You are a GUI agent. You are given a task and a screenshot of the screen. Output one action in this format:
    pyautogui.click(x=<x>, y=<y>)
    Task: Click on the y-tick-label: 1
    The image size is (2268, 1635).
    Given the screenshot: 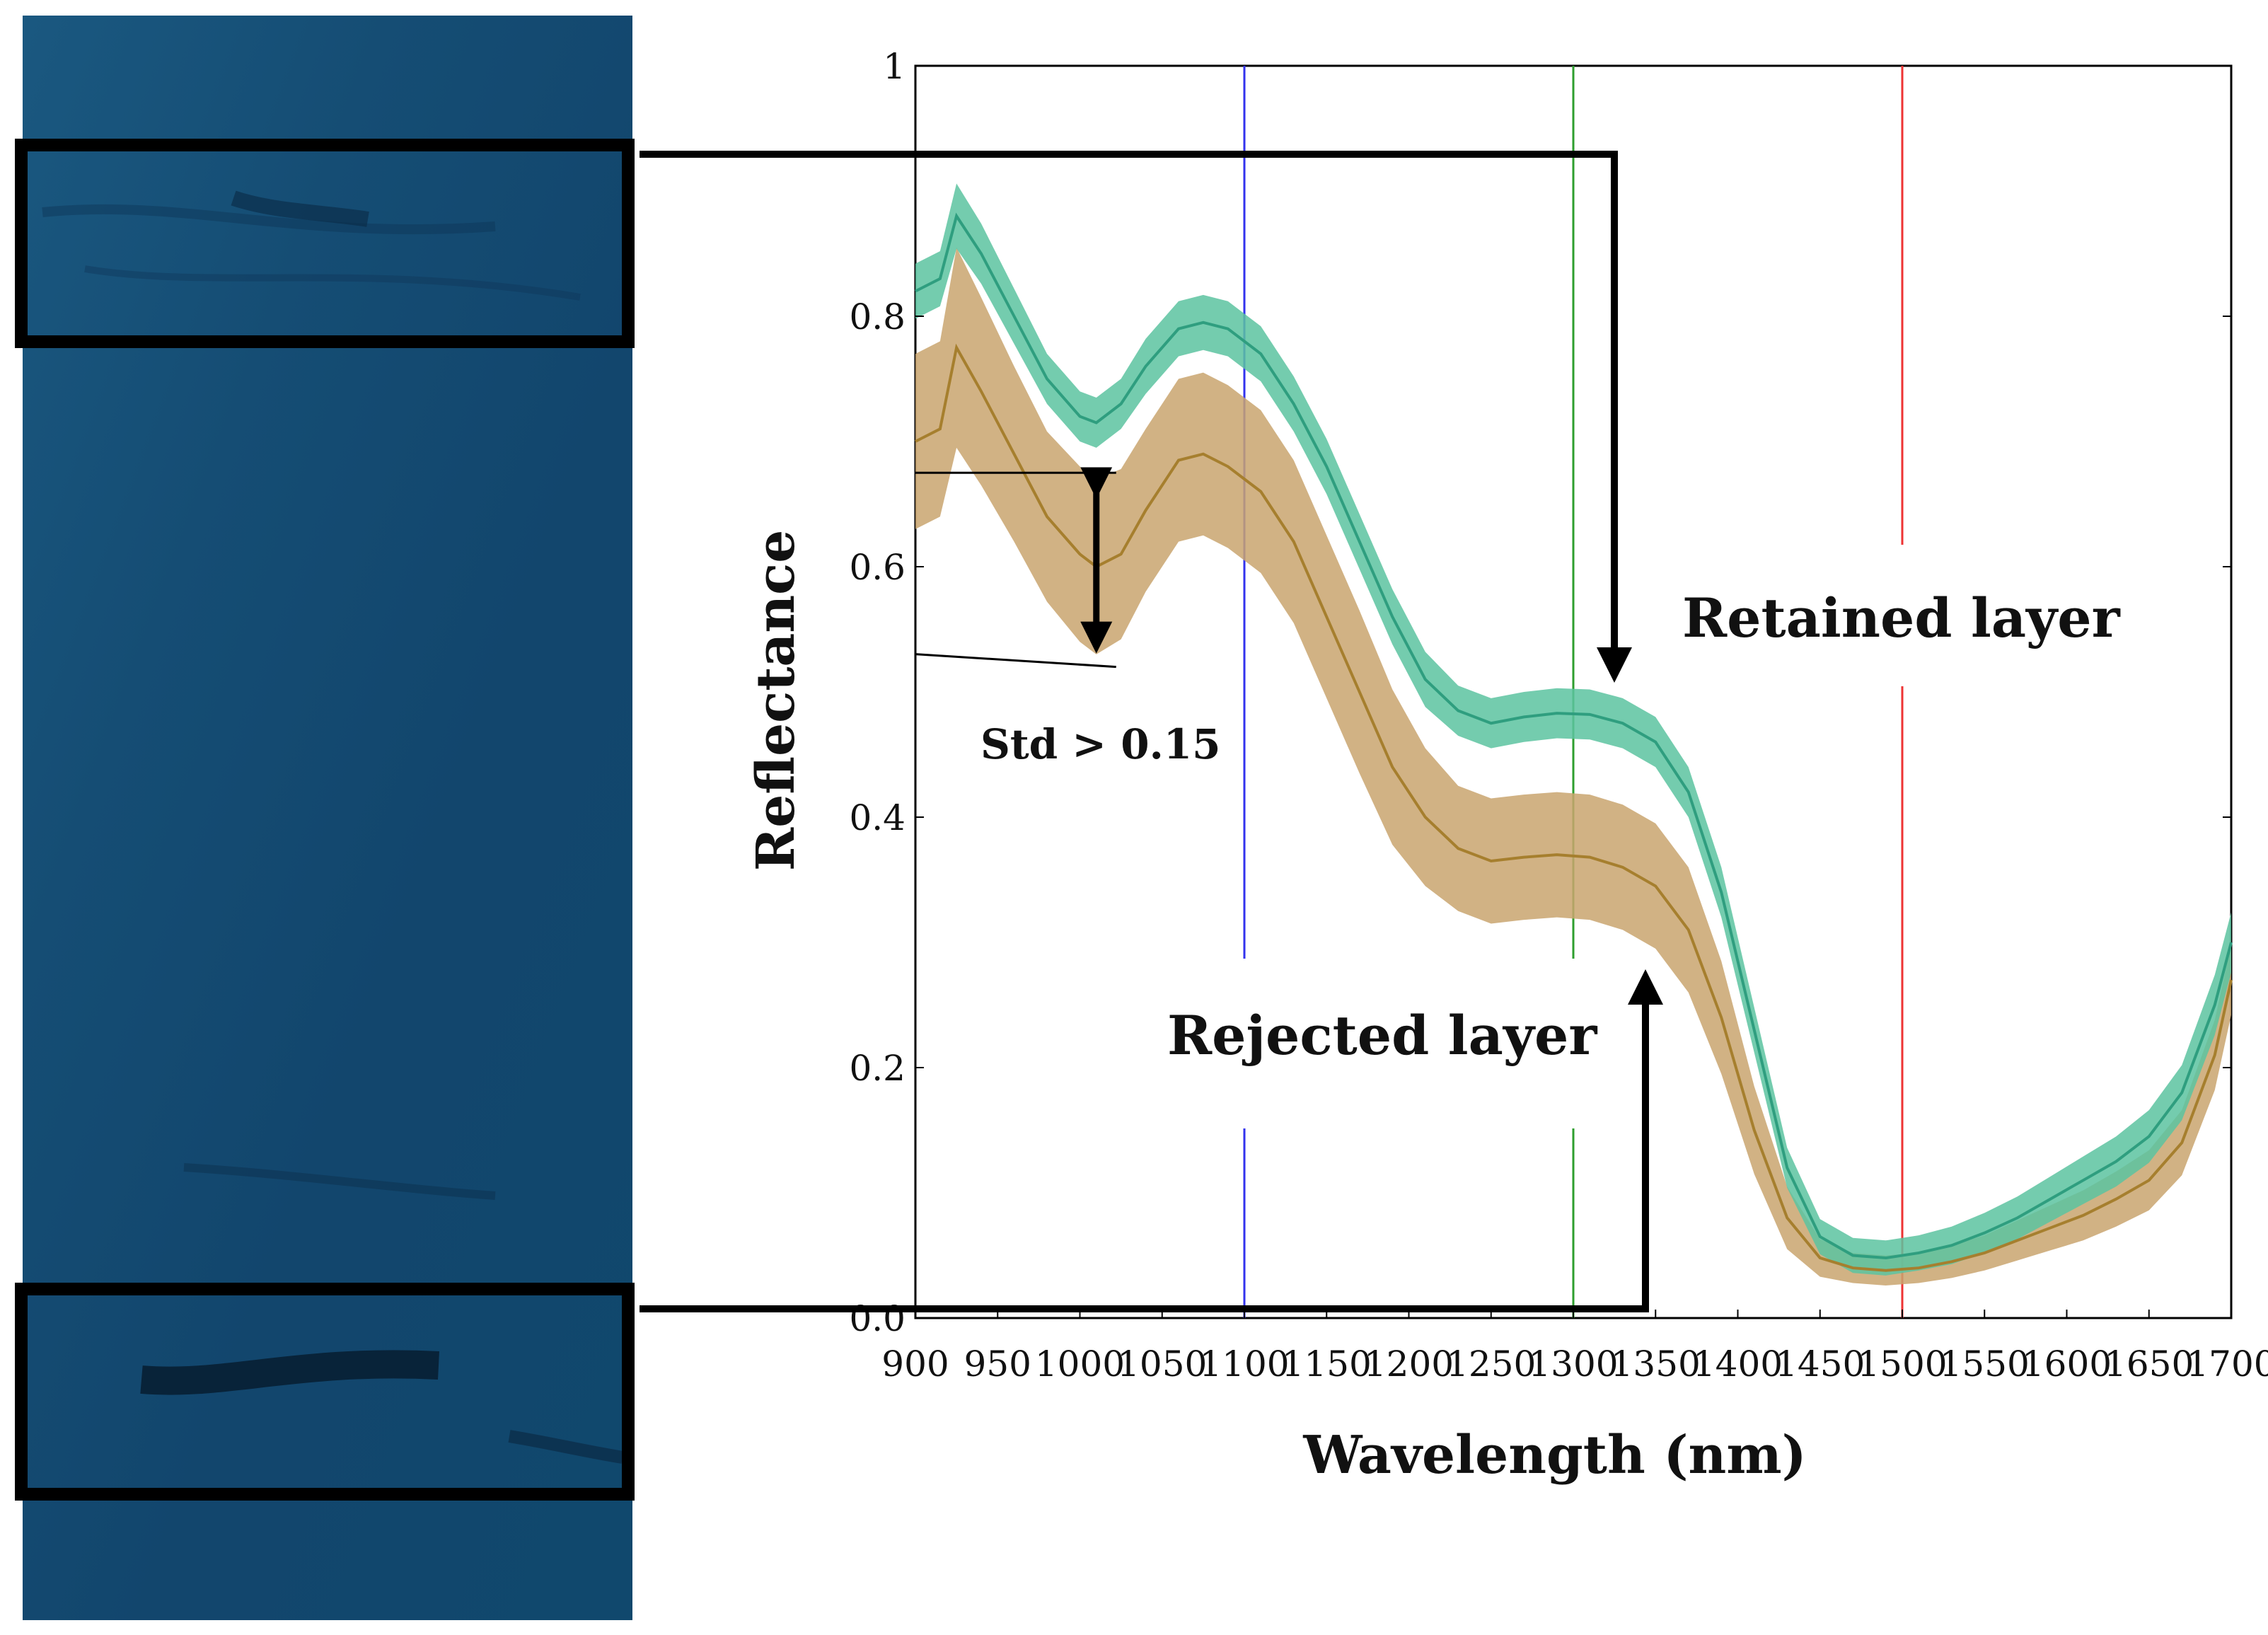 What is the action you would take?
    pyautogui.click(x=895, y=66)
    